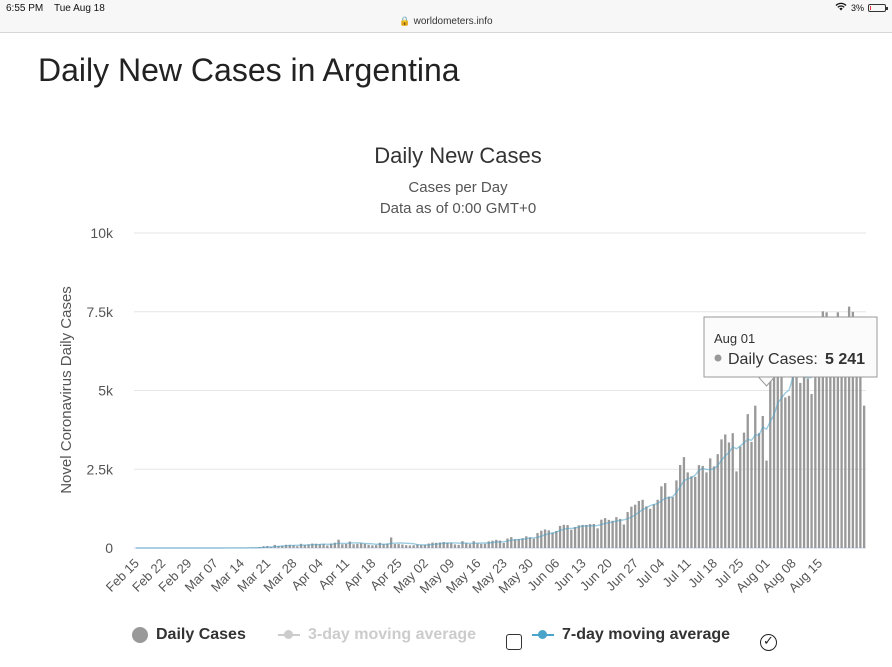  Describe the element at coordinates (446, 21) in the screenshot. I see `address-bar: 🔒 worldometers.info` at that location.